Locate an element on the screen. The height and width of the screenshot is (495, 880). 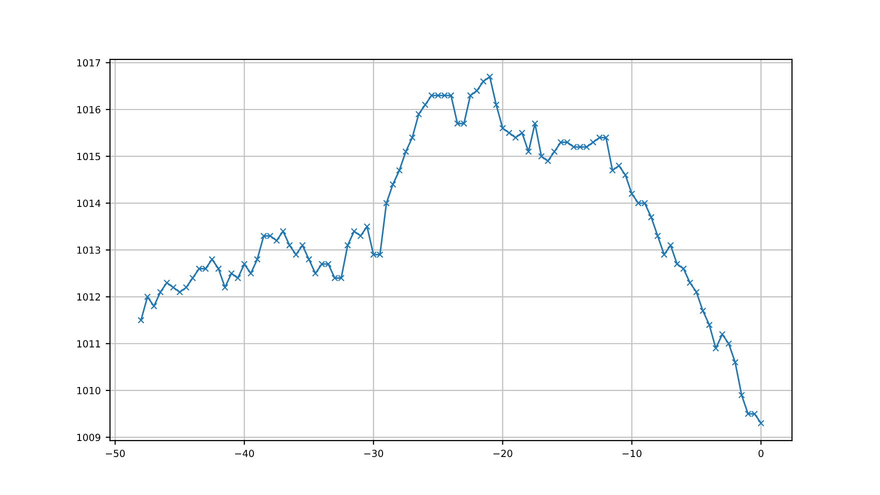
y-tick-label: 1012 is located at coordinates (88, 297).